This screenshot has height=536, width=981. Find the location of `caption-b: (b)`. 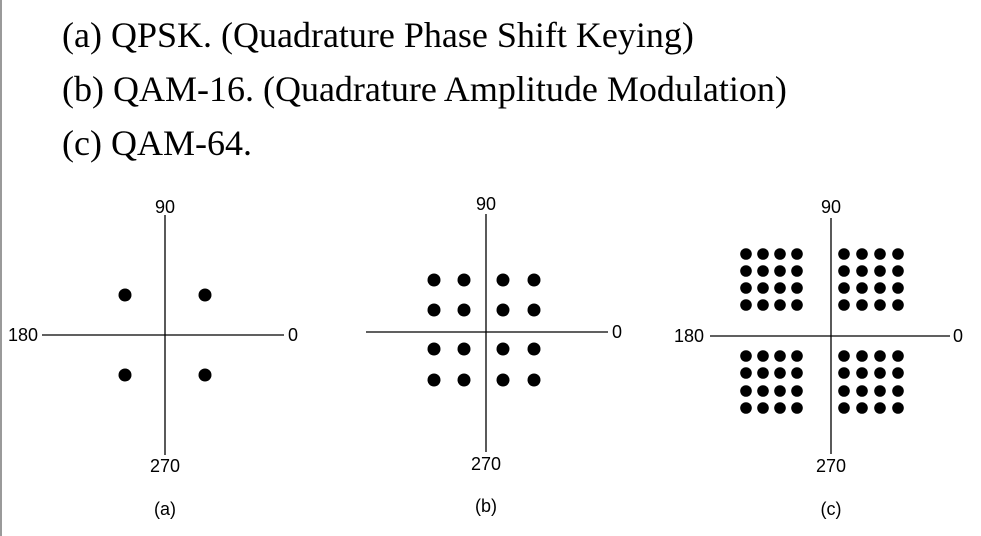

caption-b: (b) is located at coordinates (486, 506).